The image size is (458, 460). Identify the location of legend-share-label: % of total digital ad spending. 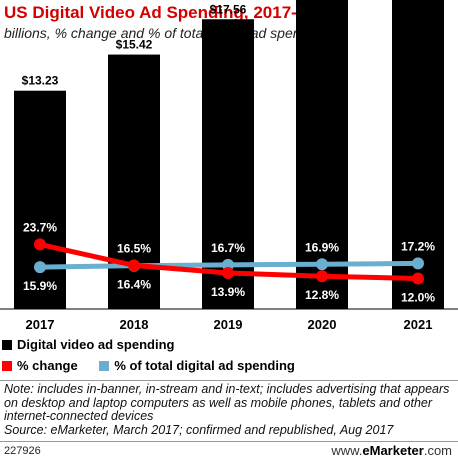
(204, 365).